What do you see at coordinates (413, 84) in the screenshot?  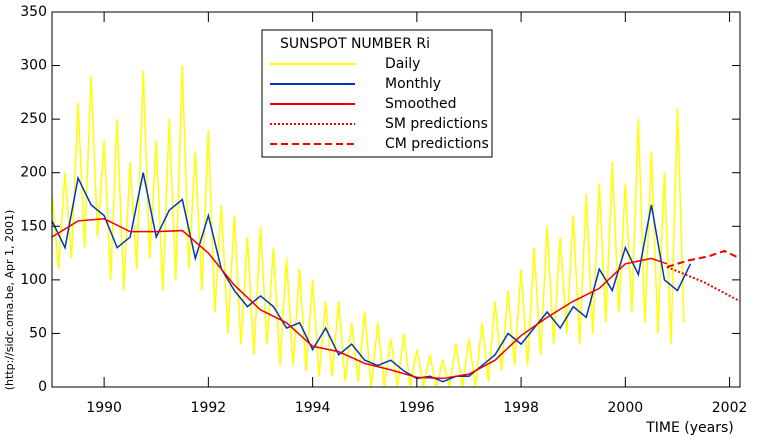 I see `legend-label: Monthly` at bounding box center [413, 84].